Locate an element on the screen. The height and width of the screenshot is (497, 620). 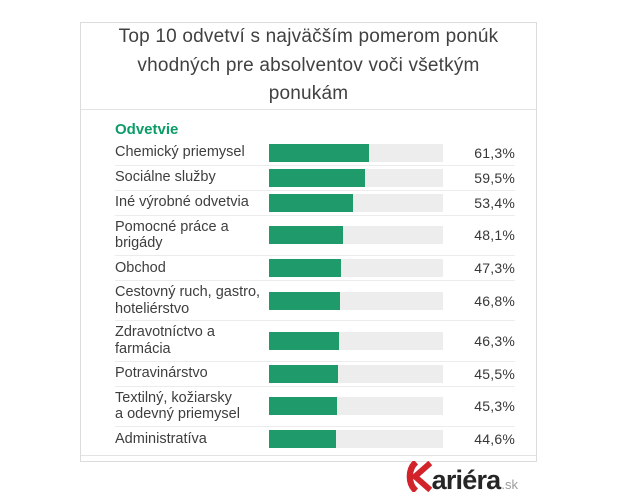
table-row: Iné výrobné odvetvia 53,4% is located at coordinates (315, 203).